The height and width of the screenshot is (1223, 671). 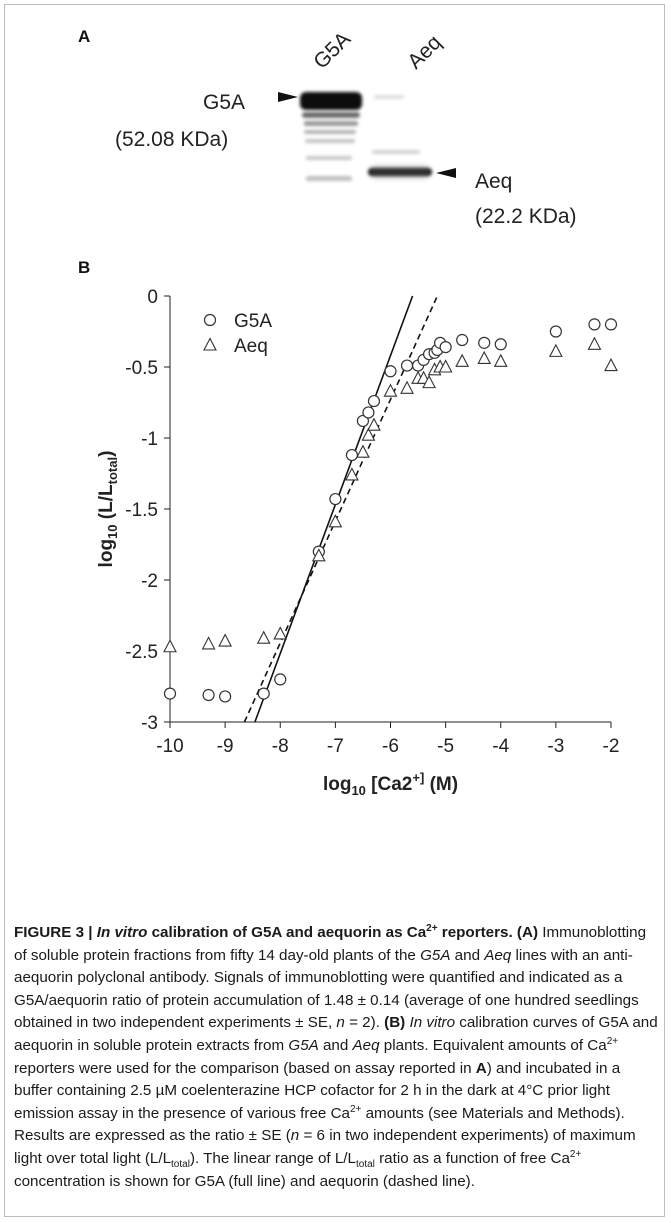 I want to click on caption-label-a: (A), so click(x=527, y=932).